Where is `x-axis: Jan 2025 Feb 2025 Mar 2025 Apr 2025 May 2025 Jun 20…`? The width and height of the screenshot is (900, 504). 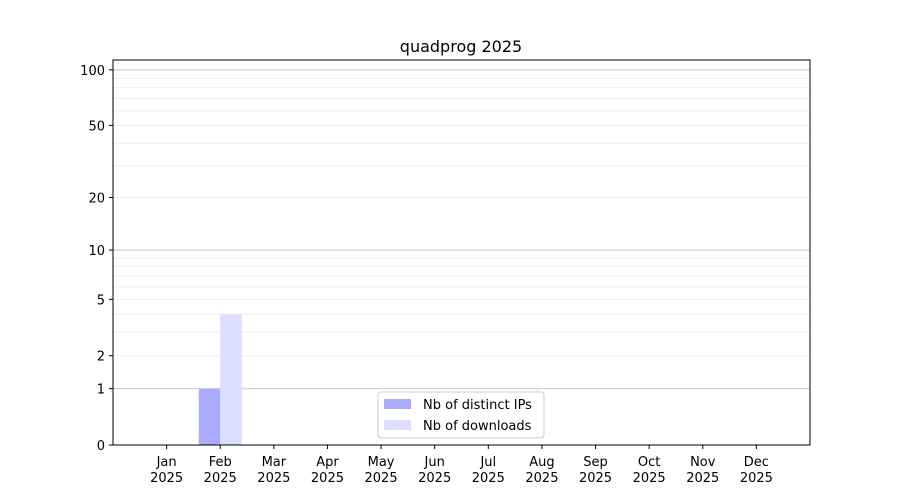 x-axis: Jan 2025 Feb 2025 Mar 2025 Apr 2025 May 2025 Jun 20… is located at coordinates (461, 465).